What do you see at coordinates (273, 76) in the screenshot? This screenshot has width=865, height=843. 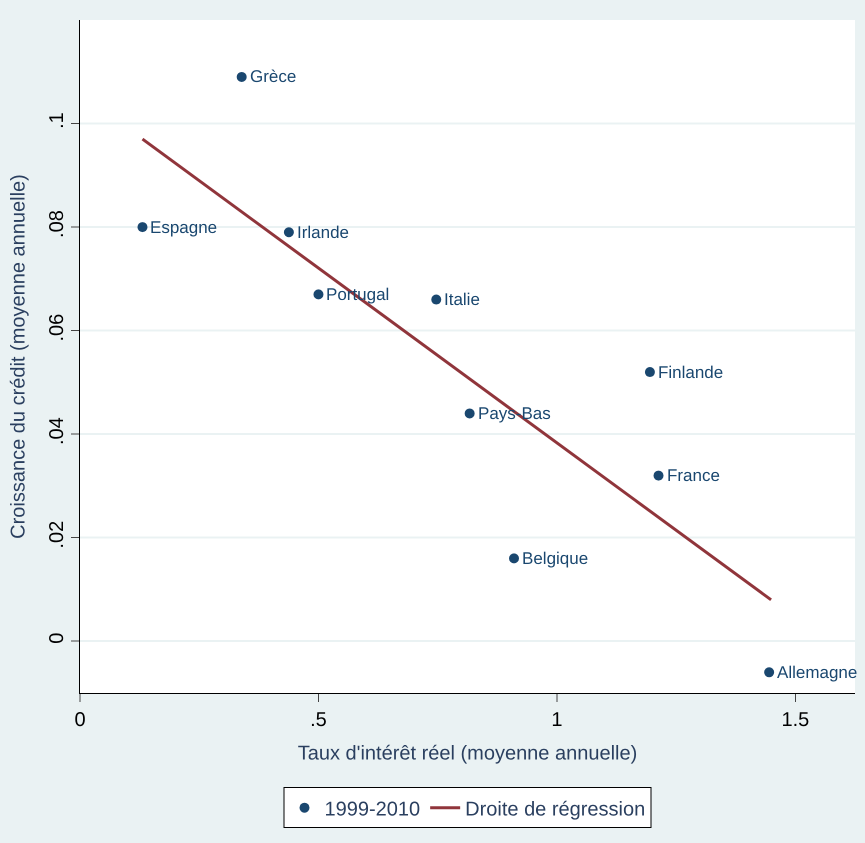 I see `annotation: Grèce` at bounding box center [273, 76].